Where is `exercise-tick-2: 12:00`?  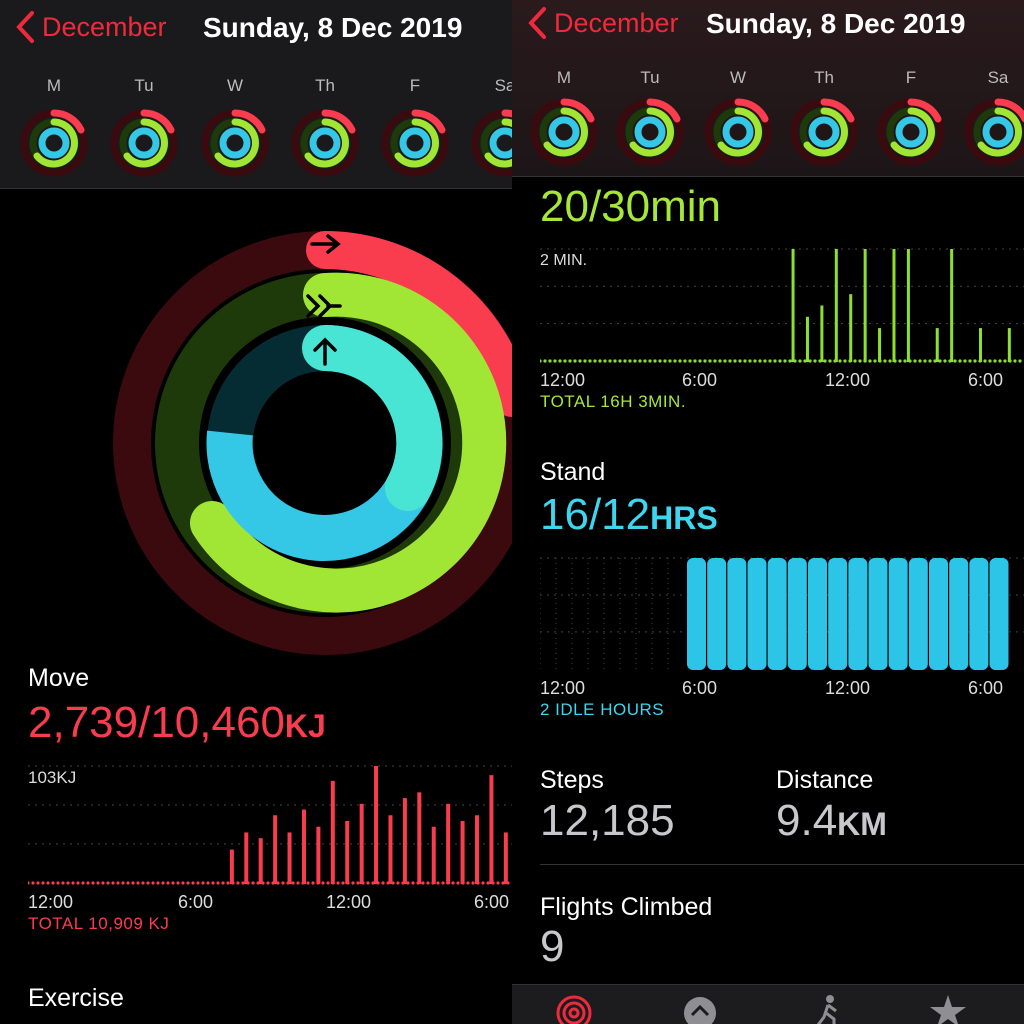 exercise-tick-2: 12:00 is located at coordinates (848, 380).